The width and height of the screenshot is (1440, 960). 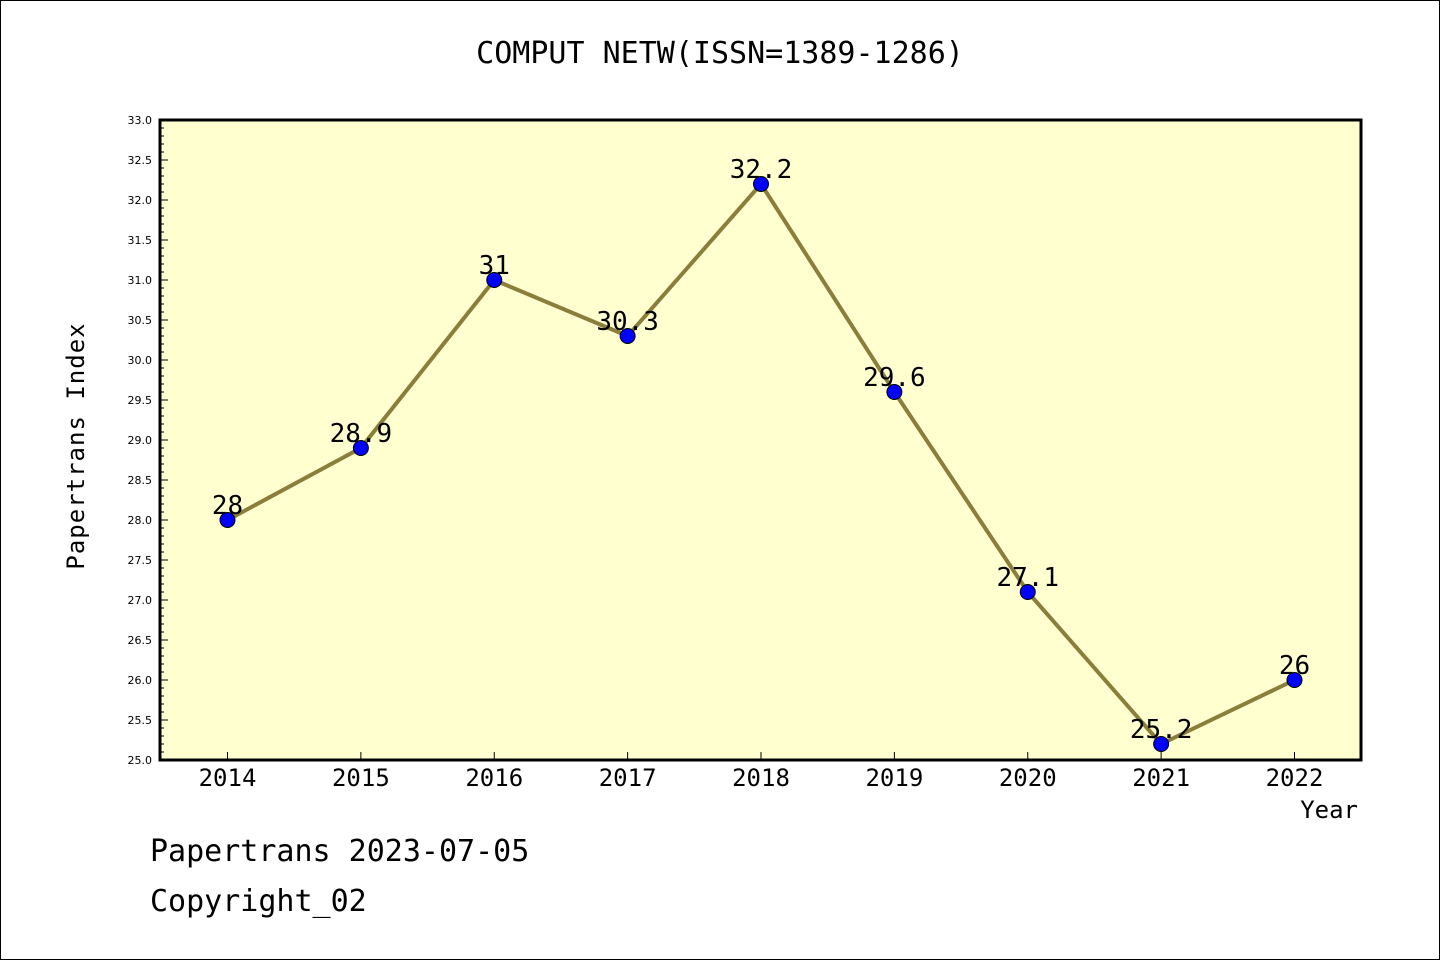 I want to click on data-label: 25.2, so click(x=1161, y=730).